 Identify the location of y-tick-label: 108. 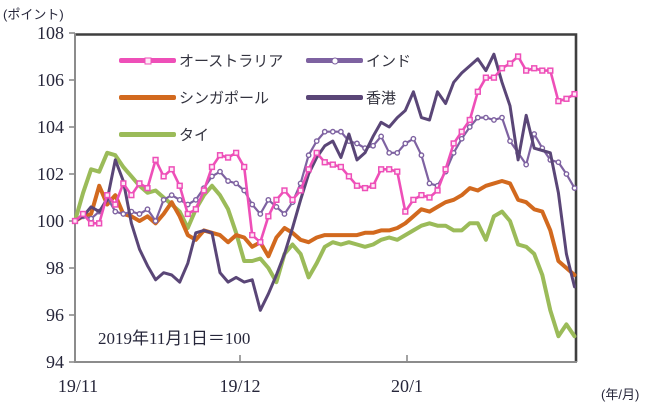
(50, 33).